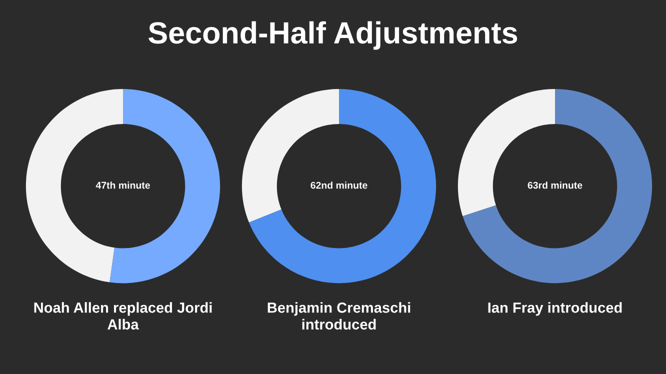  Describe the element at coordinates (123, 185) in the screenshot. I see `text: 47th minute` at that location.